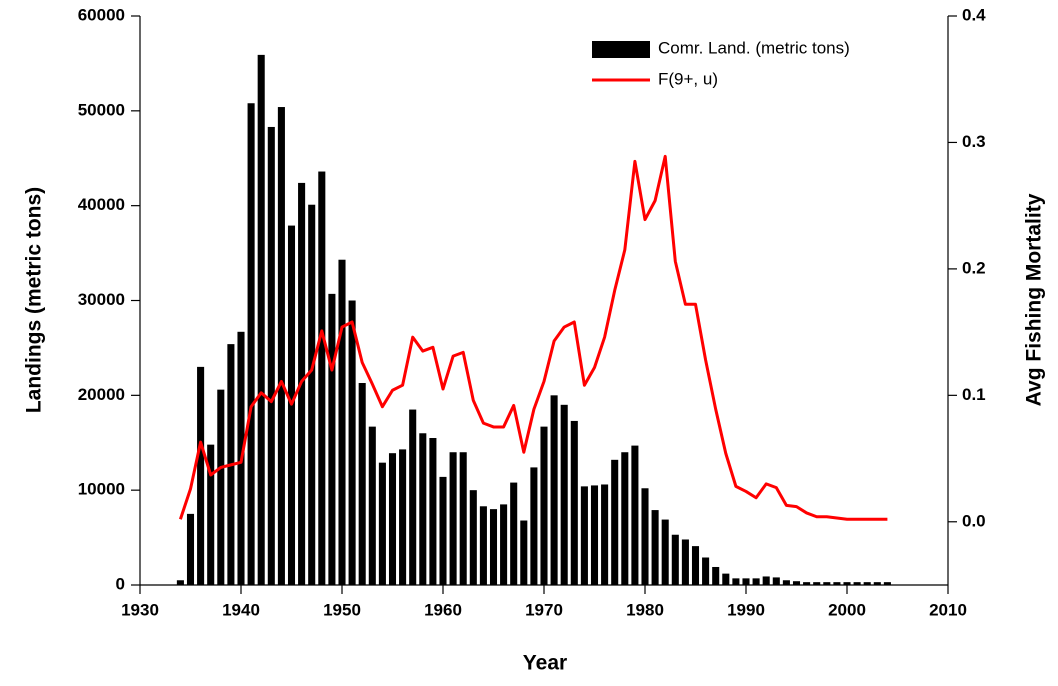  Describe the element at coordinates (847, 609) in the screenshot. I see `x-tick-label: 2000` at that location.